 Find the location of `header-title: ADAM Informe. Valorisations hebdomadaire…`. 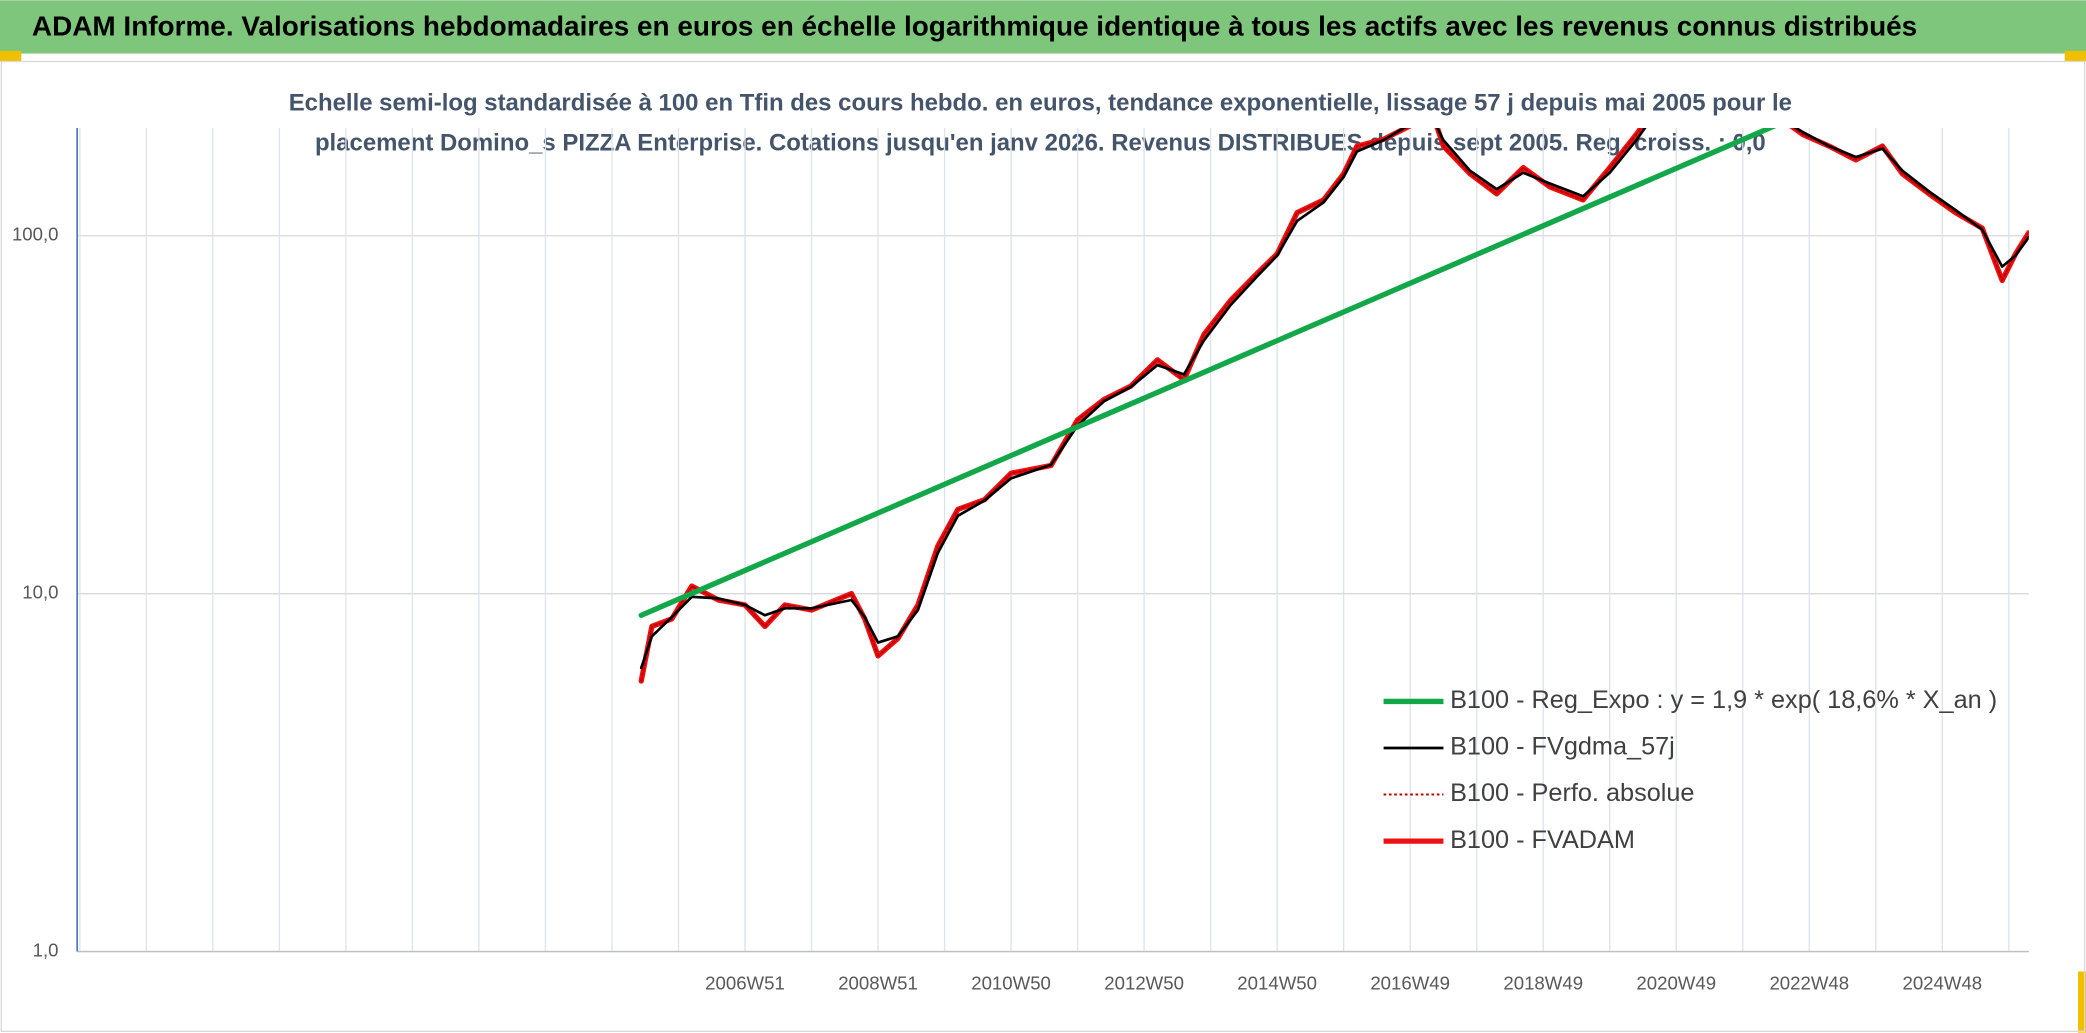

header-title: ADAM Informe. Valorisations hebdomadaire… is located at coordinates (974, 26).